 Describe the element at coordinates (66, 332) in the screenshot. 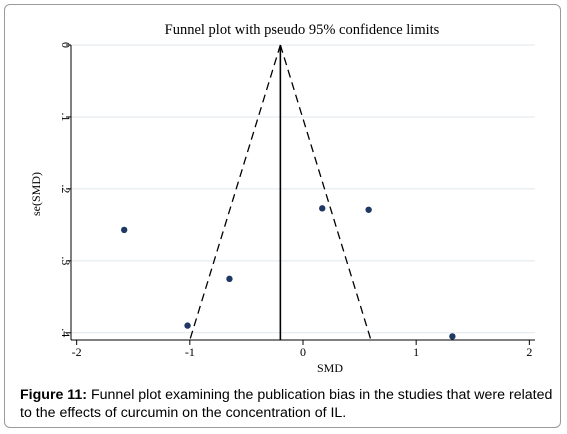

I see `y-tick-label: .4` at that location.